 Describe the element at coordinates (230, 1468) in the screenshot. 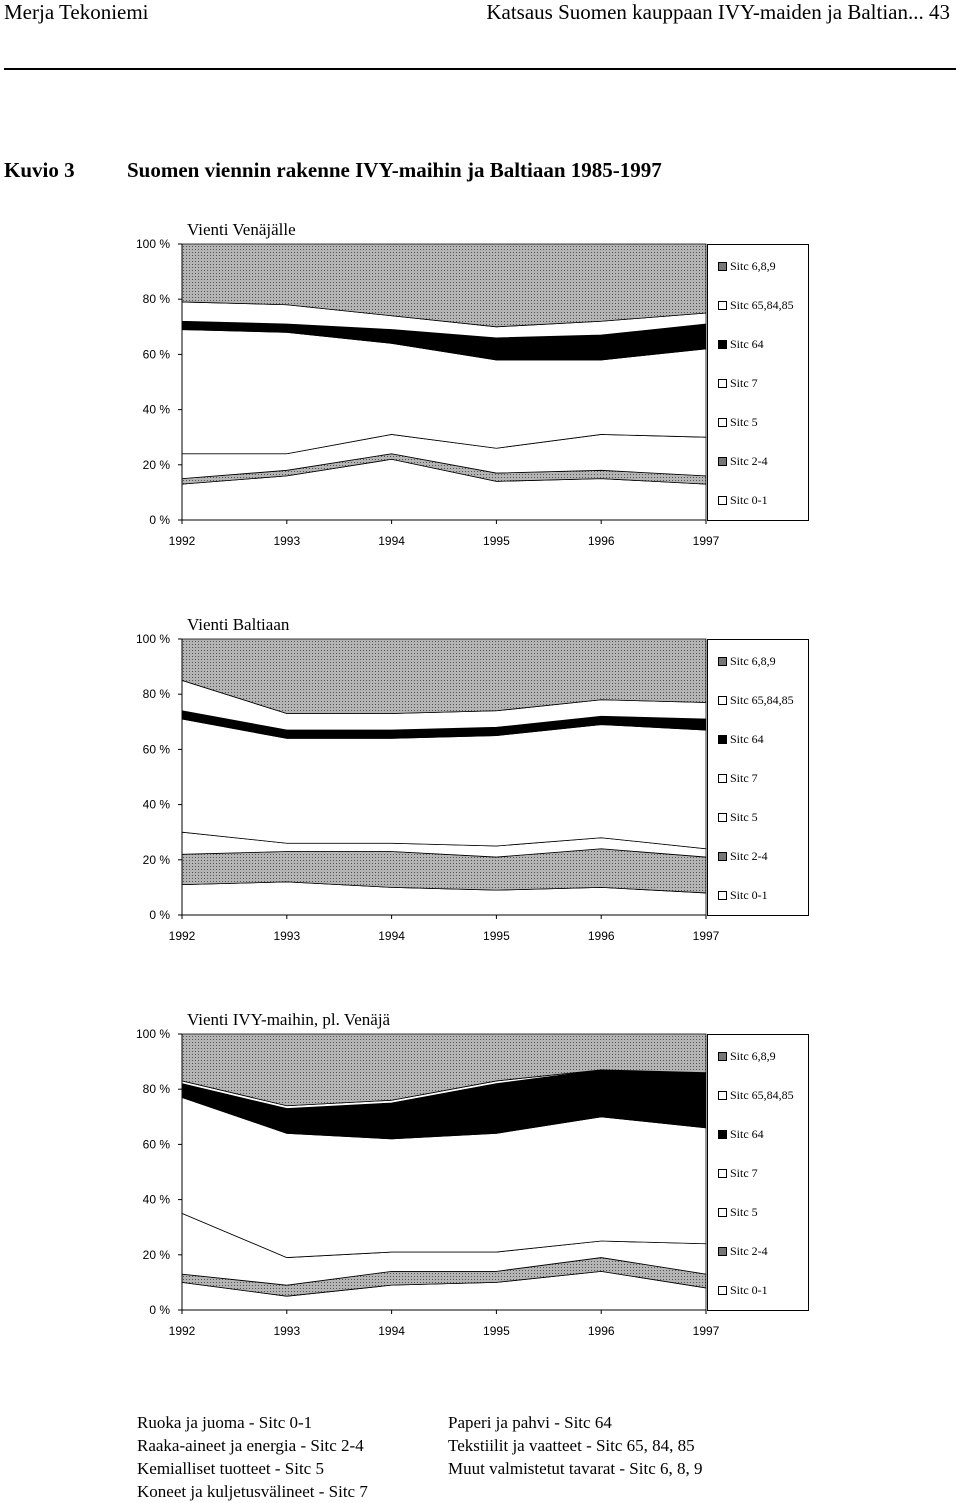

I see `footnote-item: Kemialliset tuotteet - Sitc 5` at that location.